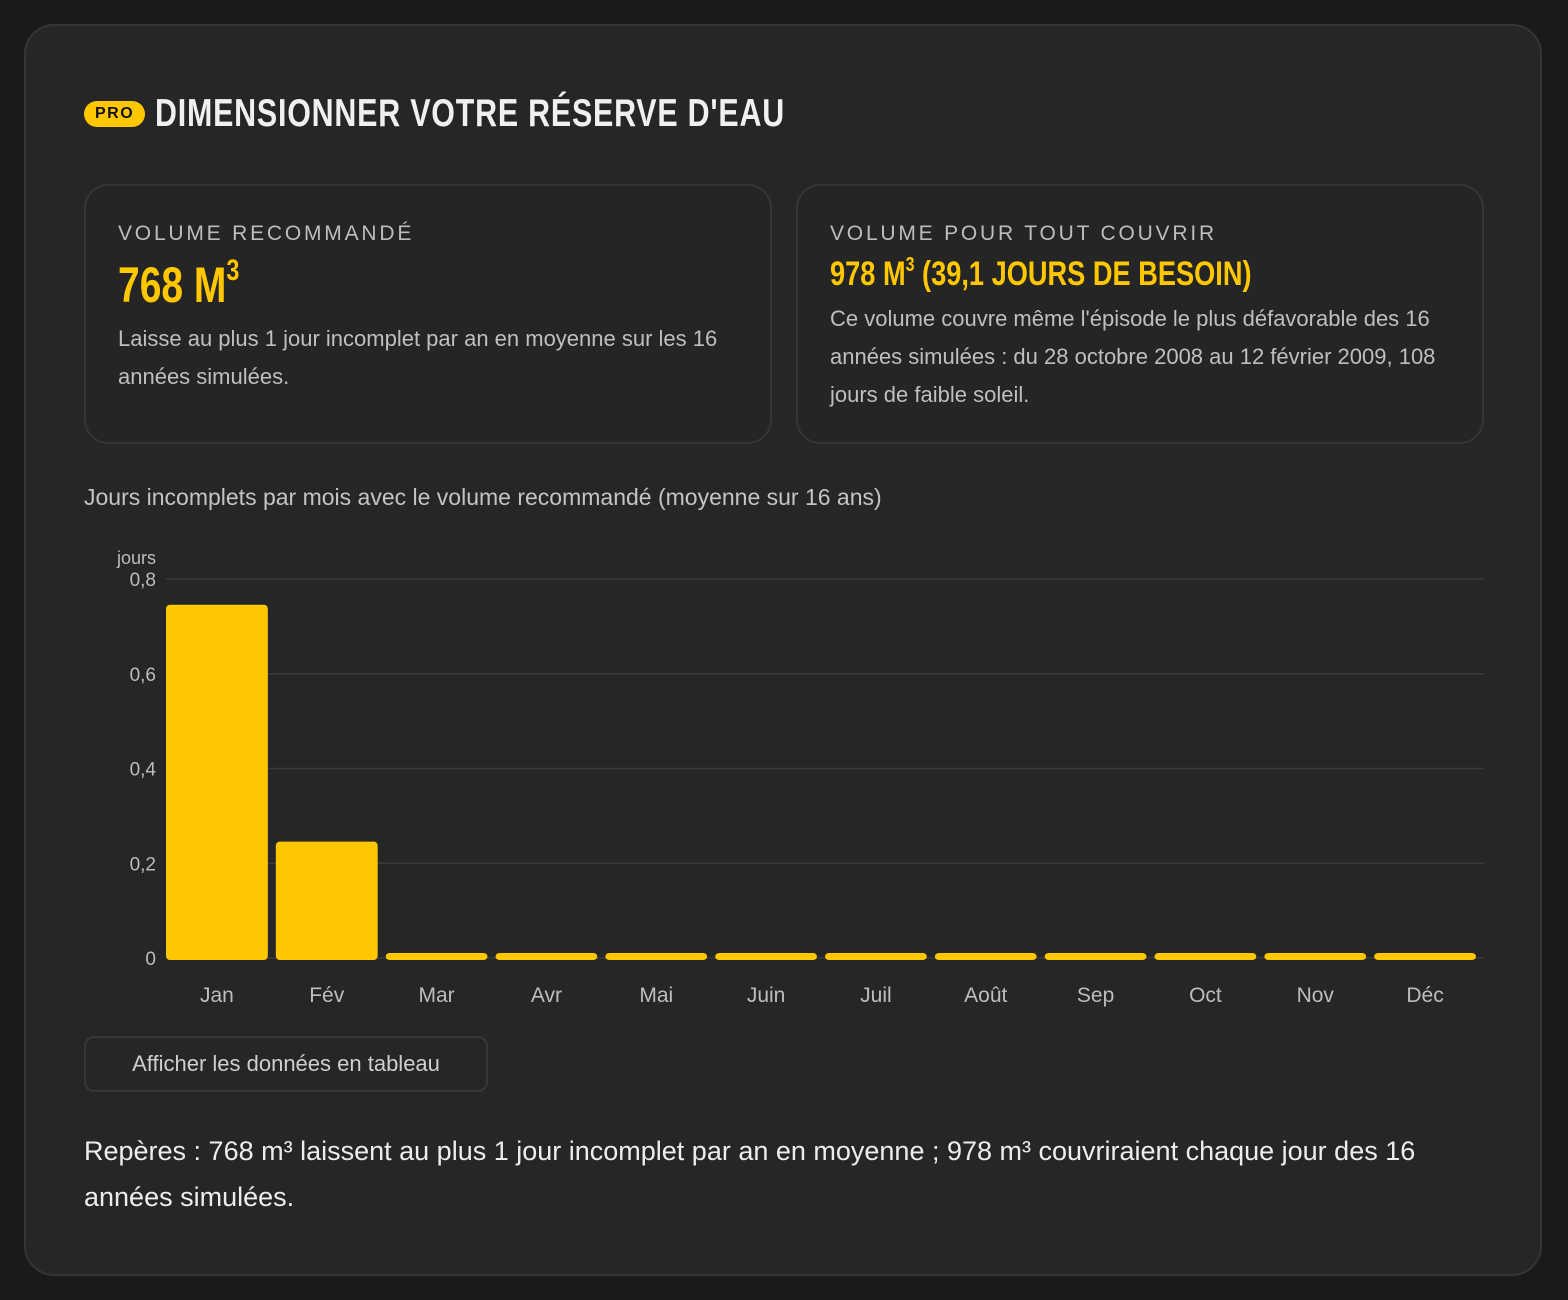 The image size is (1568, 1300). What do you see at coordinates (327, 995) in the screenshot?
I see `x-tick-label: Fév` at bounding box center [327, 995].